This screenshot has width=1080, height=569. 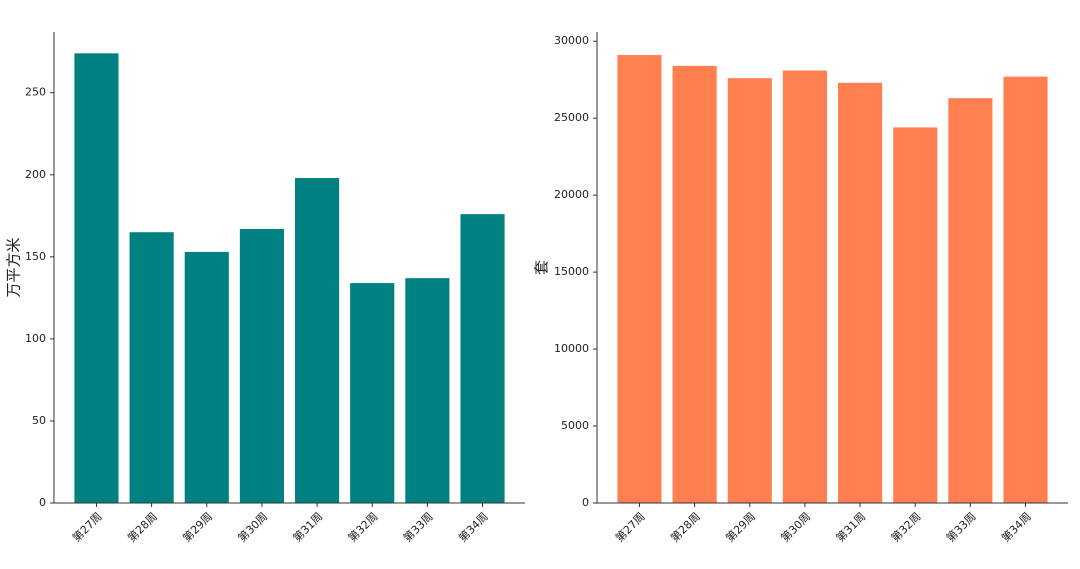 I want to click on y-tick-label: 10000, so click(x=571, y=348).